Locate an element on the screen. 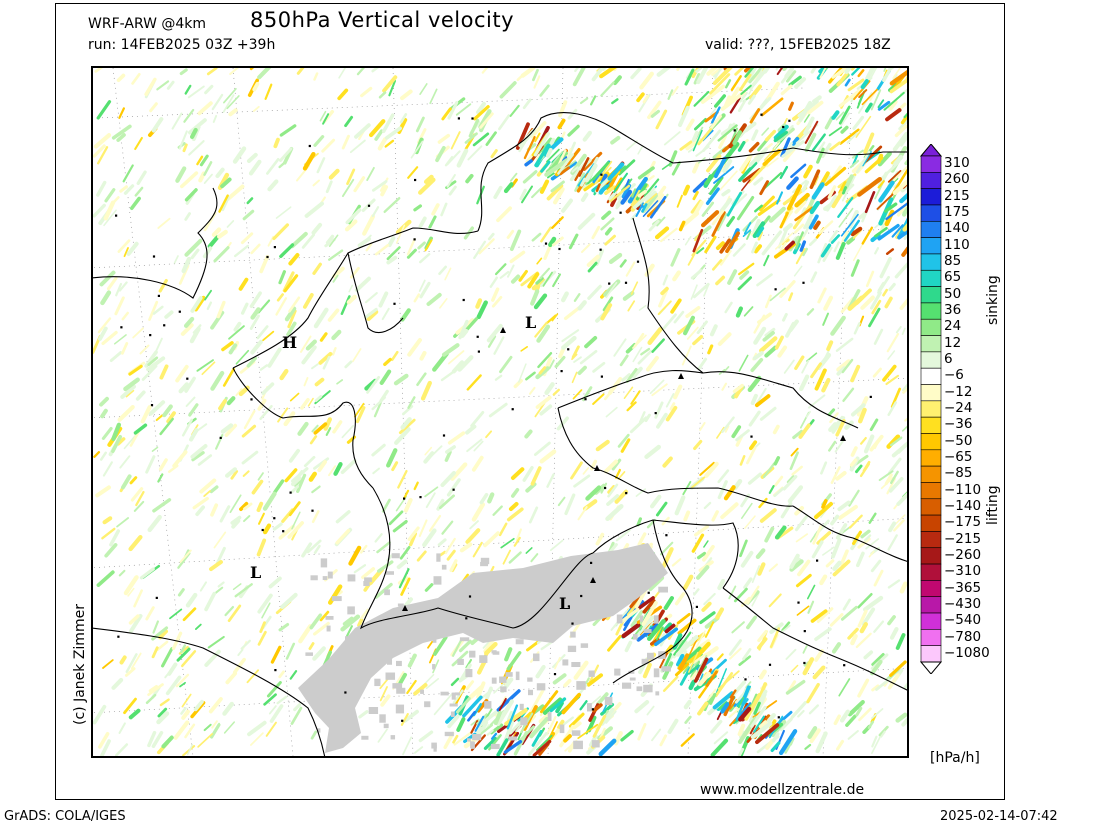 The height and width of the screenshot is (825, 1100). border-line is located at coordinates (675, 457).